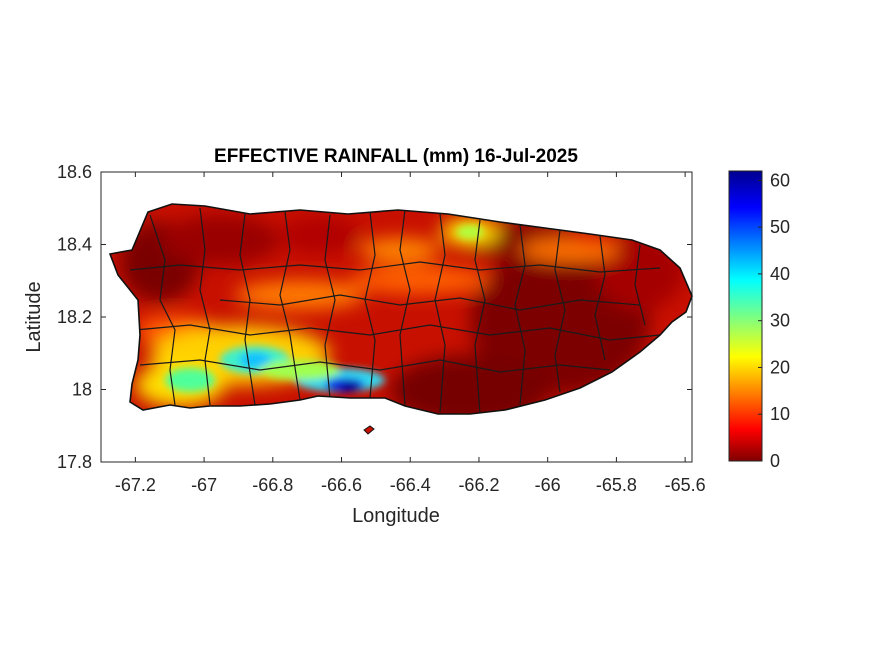 This screenshot has height=656, width=875. I want to click on x-tick-label: -66.6, so click(341, 485).